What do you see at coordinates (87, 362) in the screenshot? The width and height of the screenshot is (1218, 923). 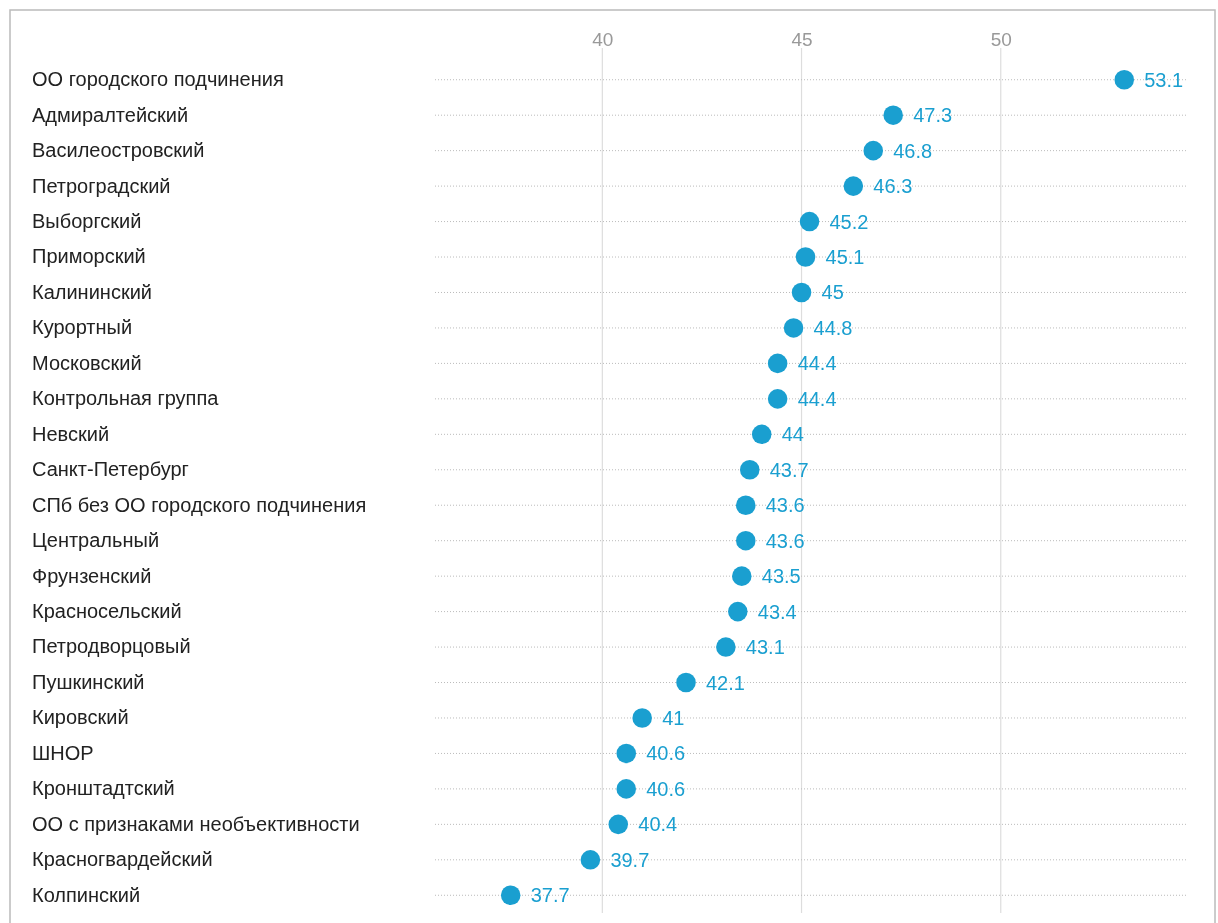 I see `y-tick-label: Московский` at bounding box center [87, 362].